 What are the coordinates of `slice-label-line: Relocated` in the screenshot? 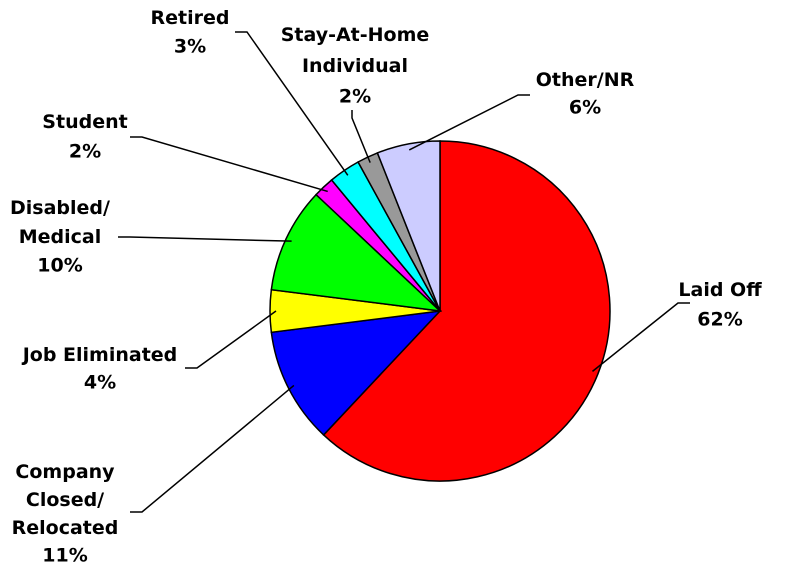 It's located at (65, 528).